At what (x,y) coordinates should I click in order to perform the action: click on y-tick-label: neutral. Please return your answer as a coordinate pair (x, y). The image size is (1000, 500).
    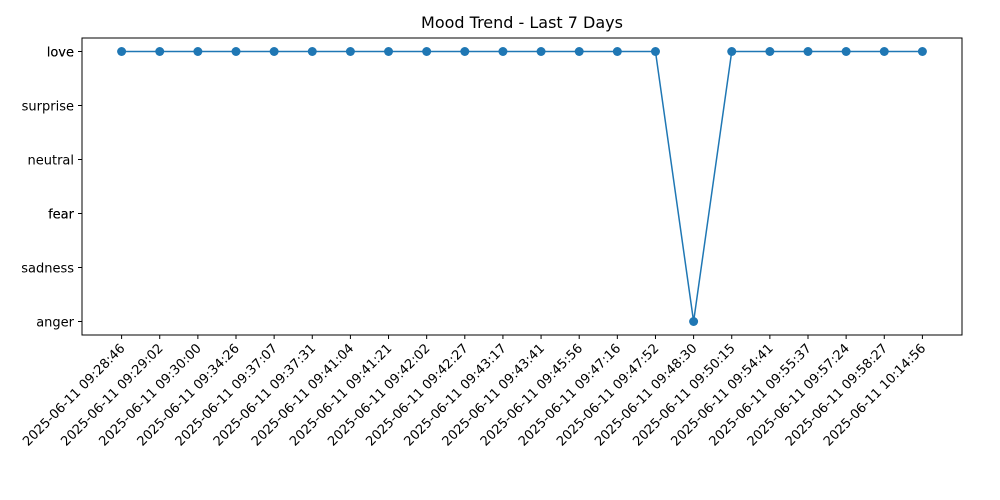
    Looking at the image, I should click on (51, 161).